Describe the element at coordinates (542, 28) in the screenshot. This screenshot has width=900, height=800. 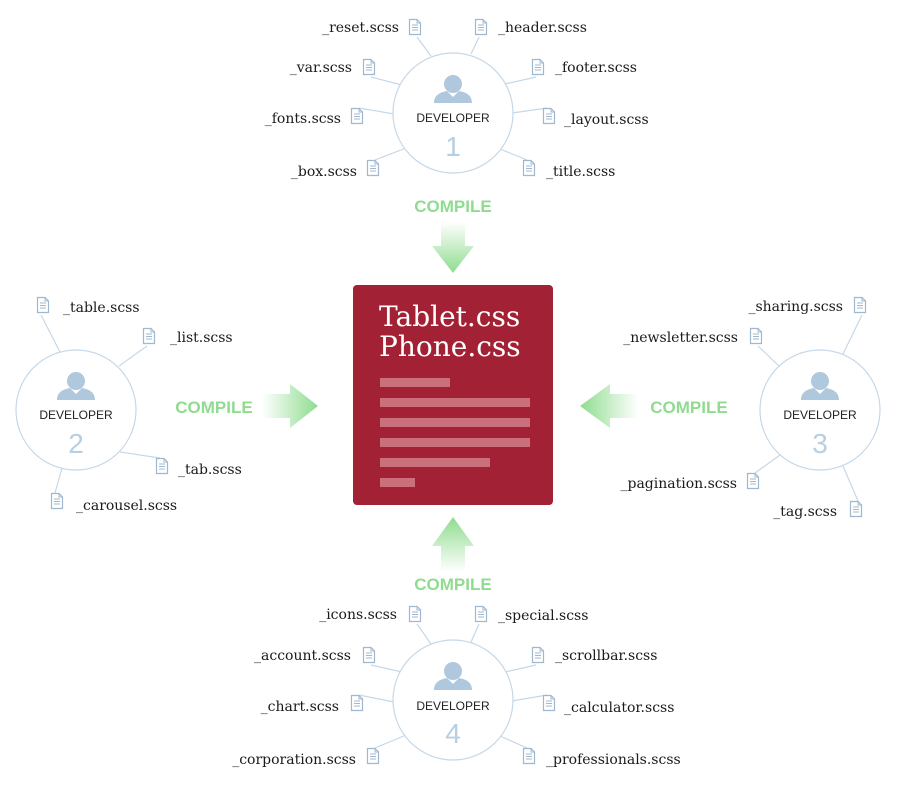
I see `scss-file-label: _header.scss` at that location.